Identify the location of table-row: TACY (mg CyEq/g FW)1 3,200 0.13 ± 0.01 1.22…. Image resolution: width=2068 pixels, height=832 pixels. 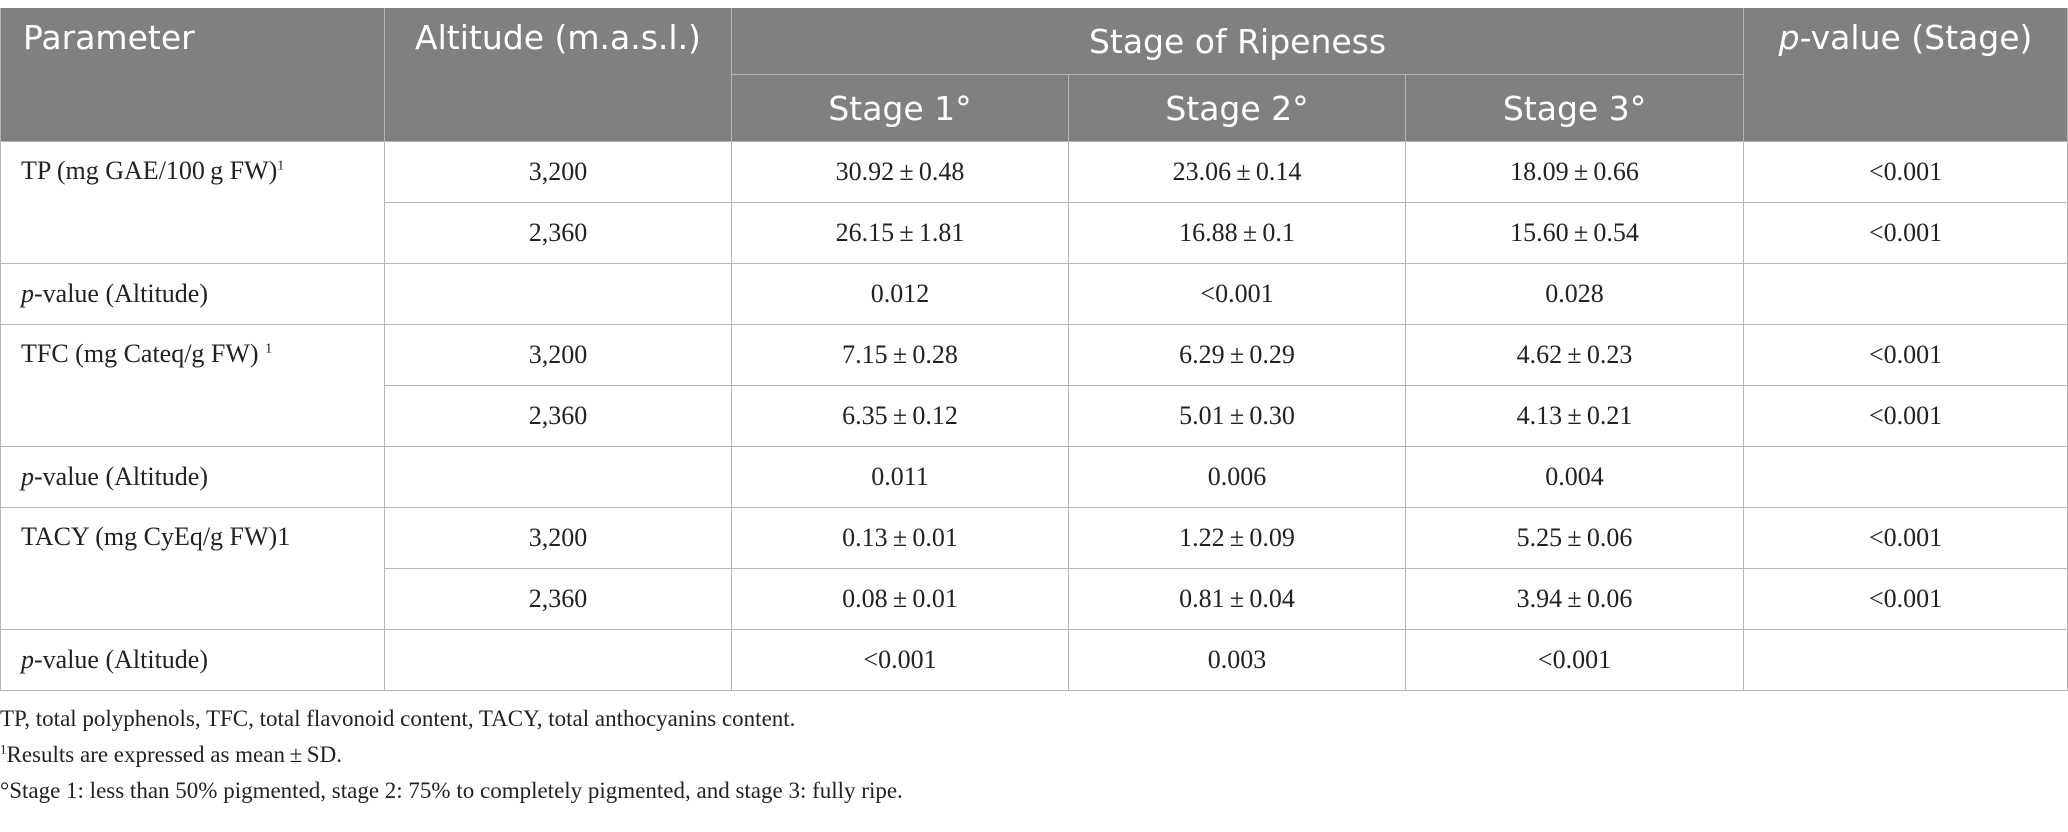
(1034, 568).